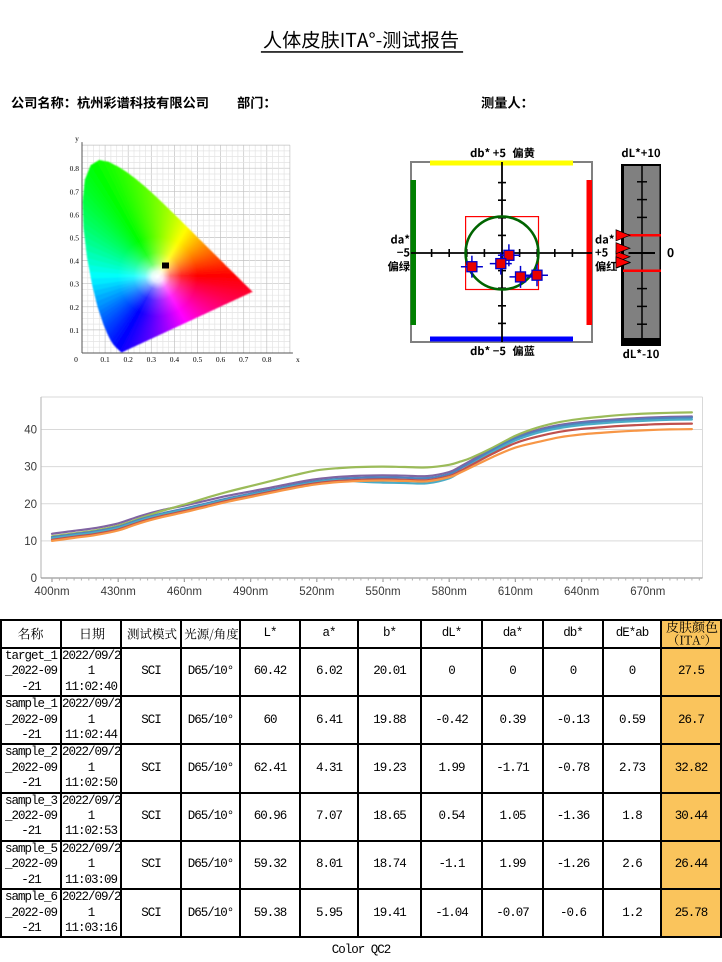 This screenshot has height=962, width=722. I want to click on svg-text: 520nm, so click(316, 592).